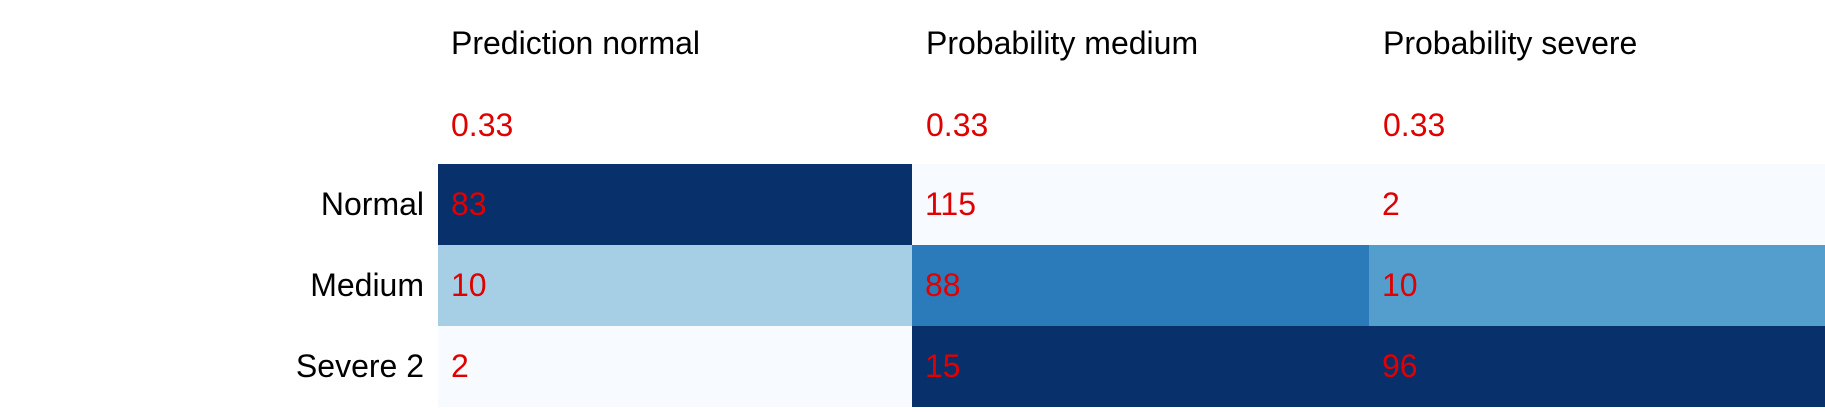 The height and width of the screenshot is (414, 1825). What do you see at coordinates (469, 204) in the screenshot?
I see `cell-value-label: 83` at bounding box center [469, 204].